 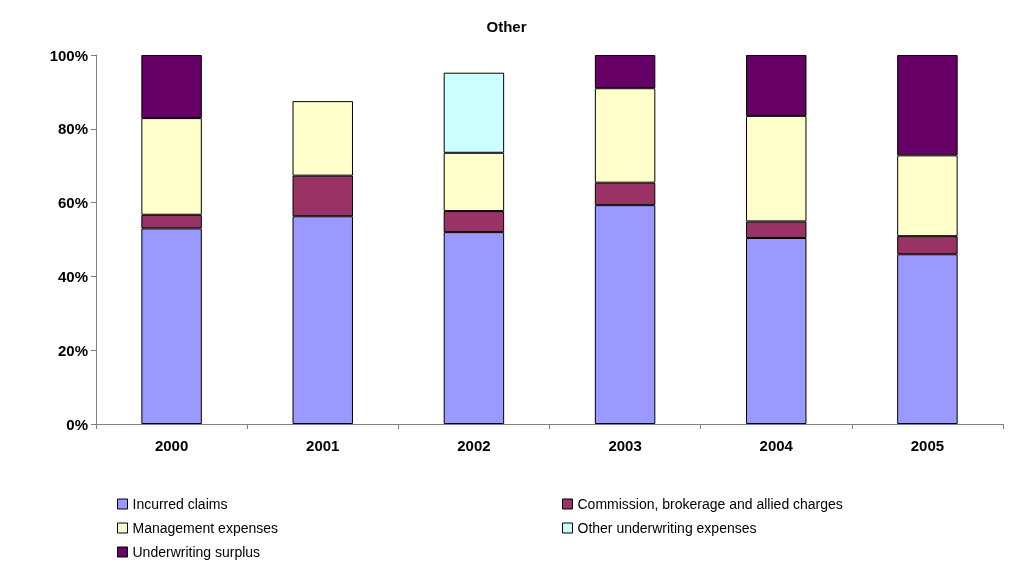 I want to click on legend-label: Commission, brokerage and allied charges, so click(x=710, y=504).